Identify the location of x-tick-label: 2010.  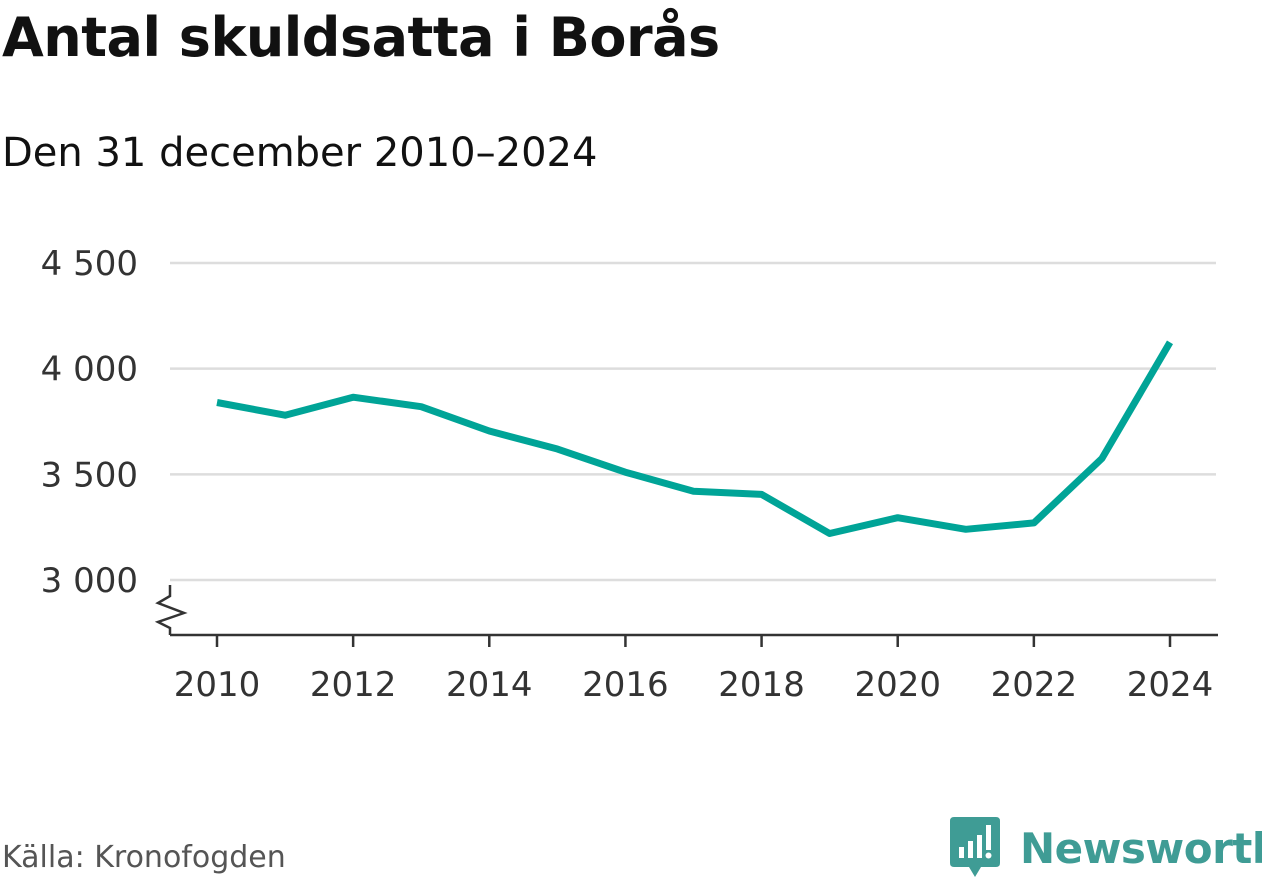
(217, 685).